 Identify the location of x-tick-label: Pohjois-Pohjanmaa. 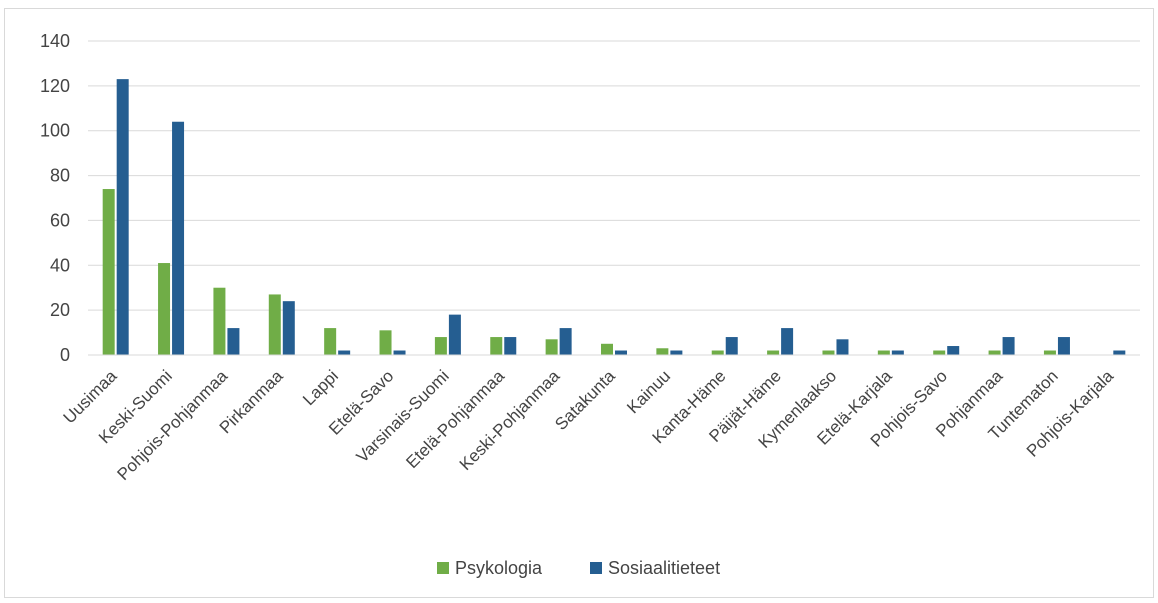
(173, 425).